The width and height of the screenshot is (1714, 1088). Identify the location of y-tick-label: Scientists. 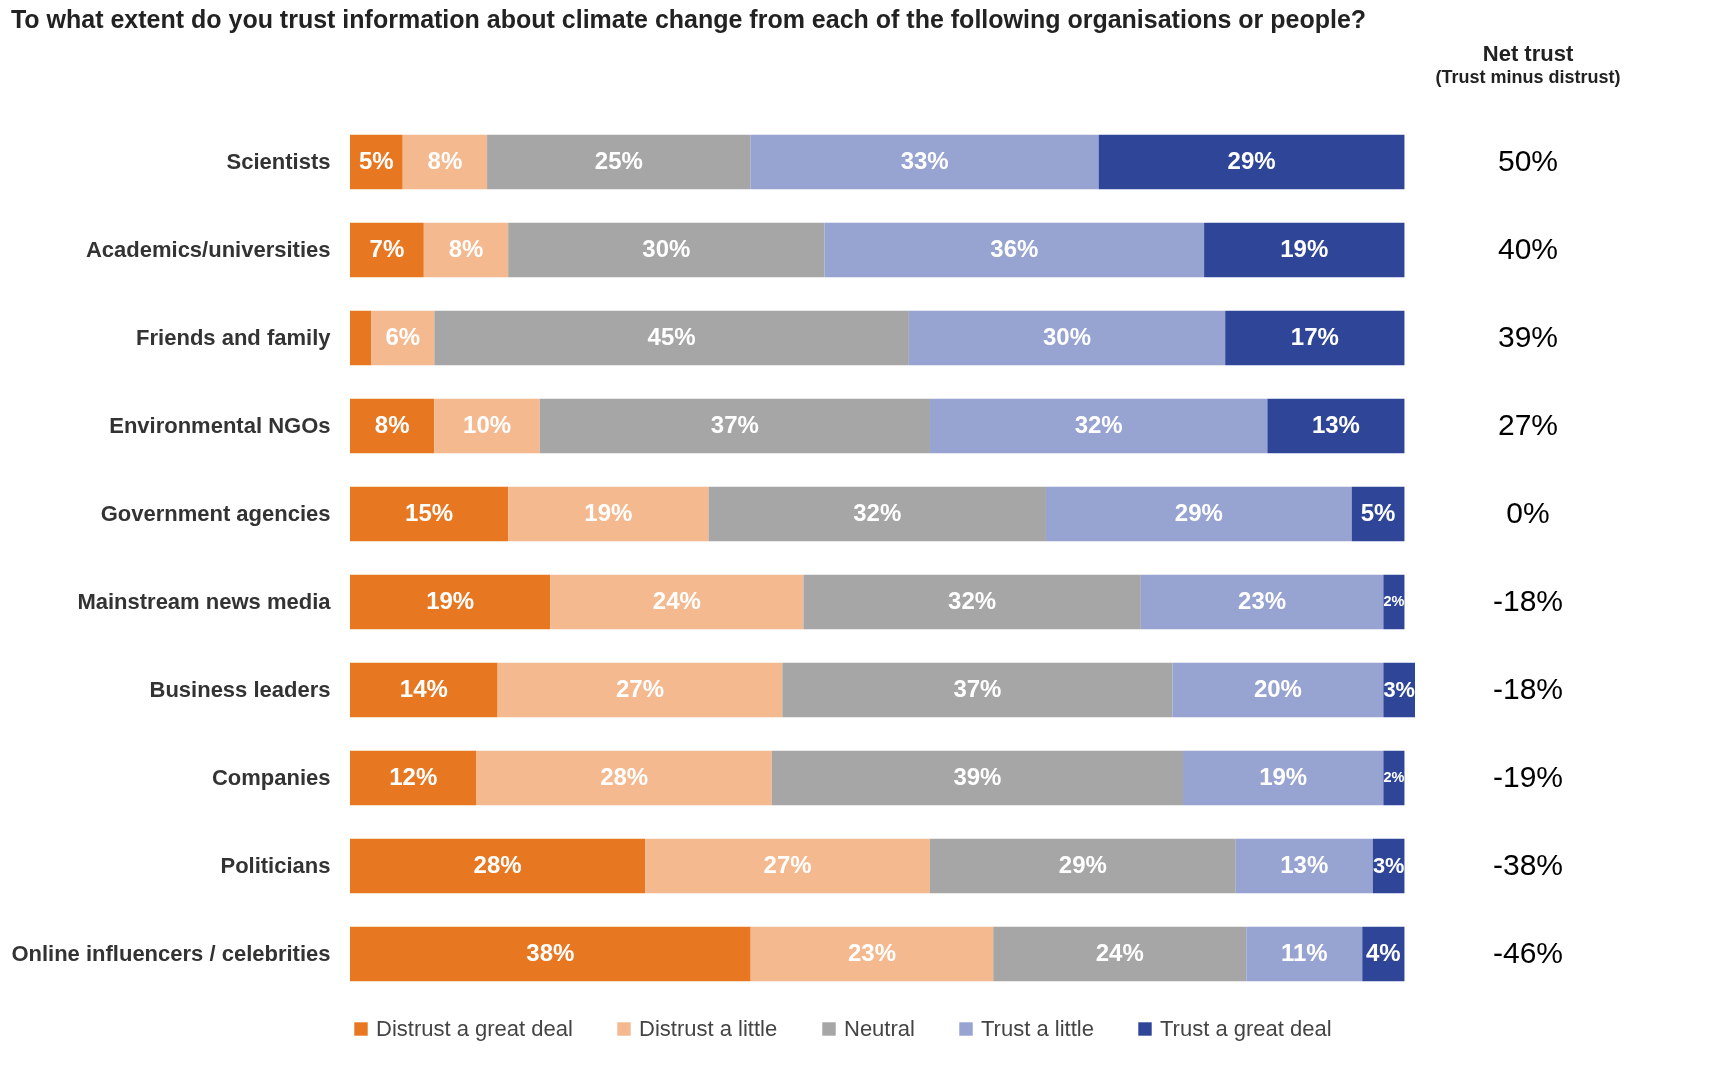
(278, 161).